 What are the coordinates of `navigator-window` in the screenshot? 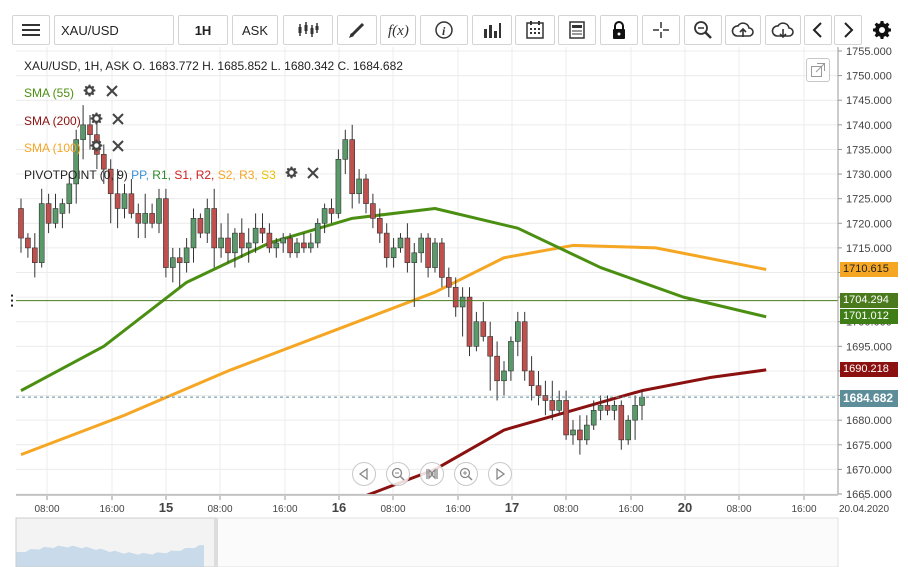 It's located at (116, 542).